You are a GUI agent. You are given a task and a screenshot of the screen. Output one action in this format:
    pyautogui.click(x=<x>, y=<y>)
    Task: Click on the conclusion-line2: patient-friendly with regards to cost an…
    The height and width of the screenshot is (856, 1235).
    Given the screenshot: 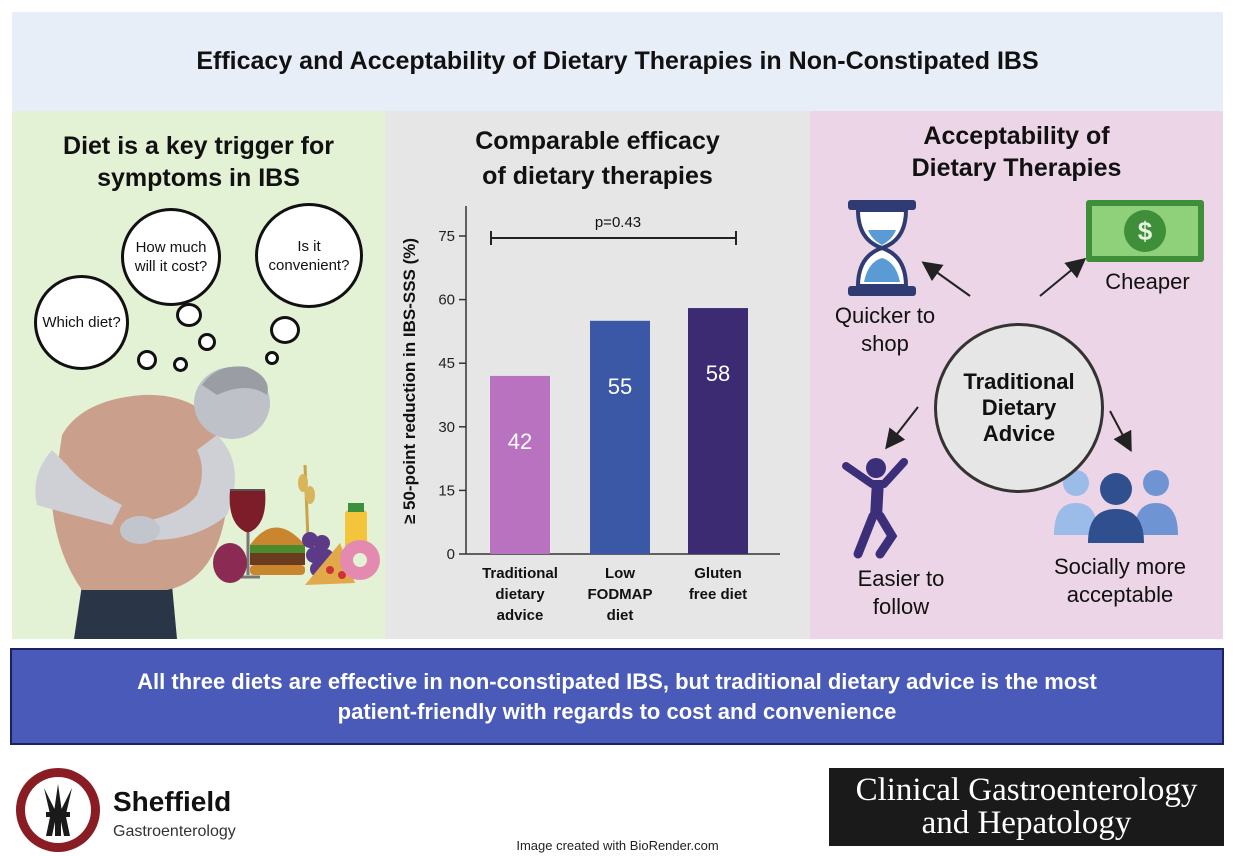 What is the action you would take?
    pyautogui.click(x=617, y=711)
    